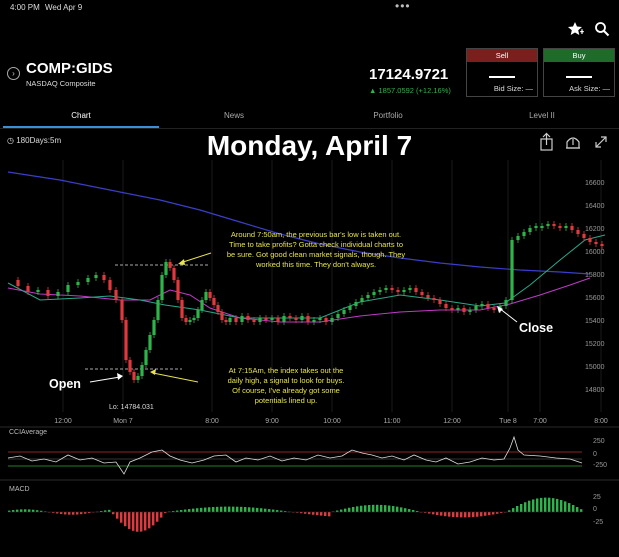 This screenshot has width=619, height=557. What do you see at coordinates (576, 29) in the screenshot?
I see `watchlist-add-icon` at bounding box center [576, 29].